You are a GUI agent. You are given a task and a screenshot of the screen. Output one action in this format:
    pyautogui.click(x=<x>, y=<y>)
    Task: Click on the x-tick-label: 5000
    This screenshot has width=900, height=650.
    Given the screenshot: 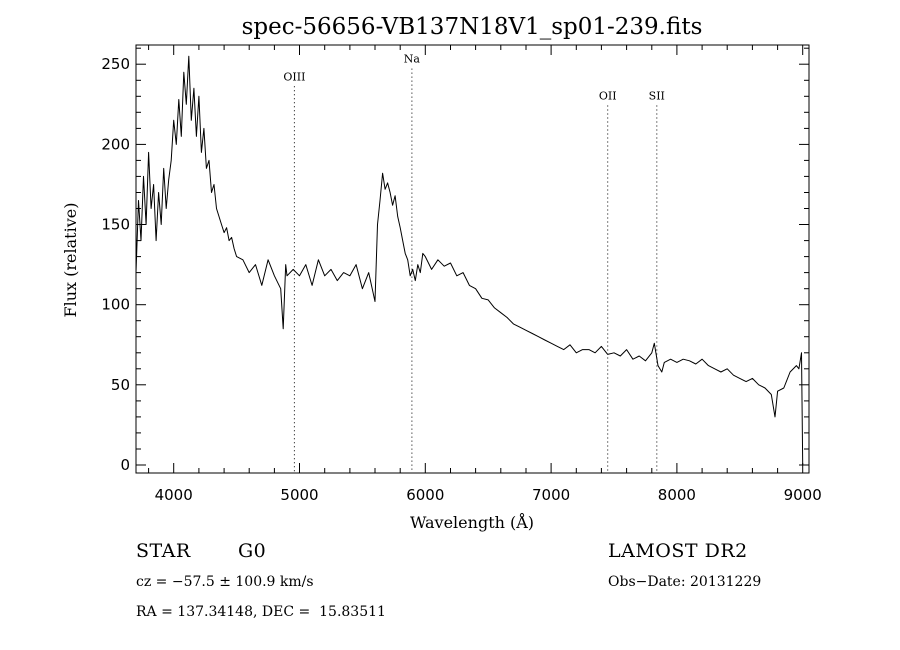 What is the action you would take?
    pyautogui.click(x=299, y=495)
    